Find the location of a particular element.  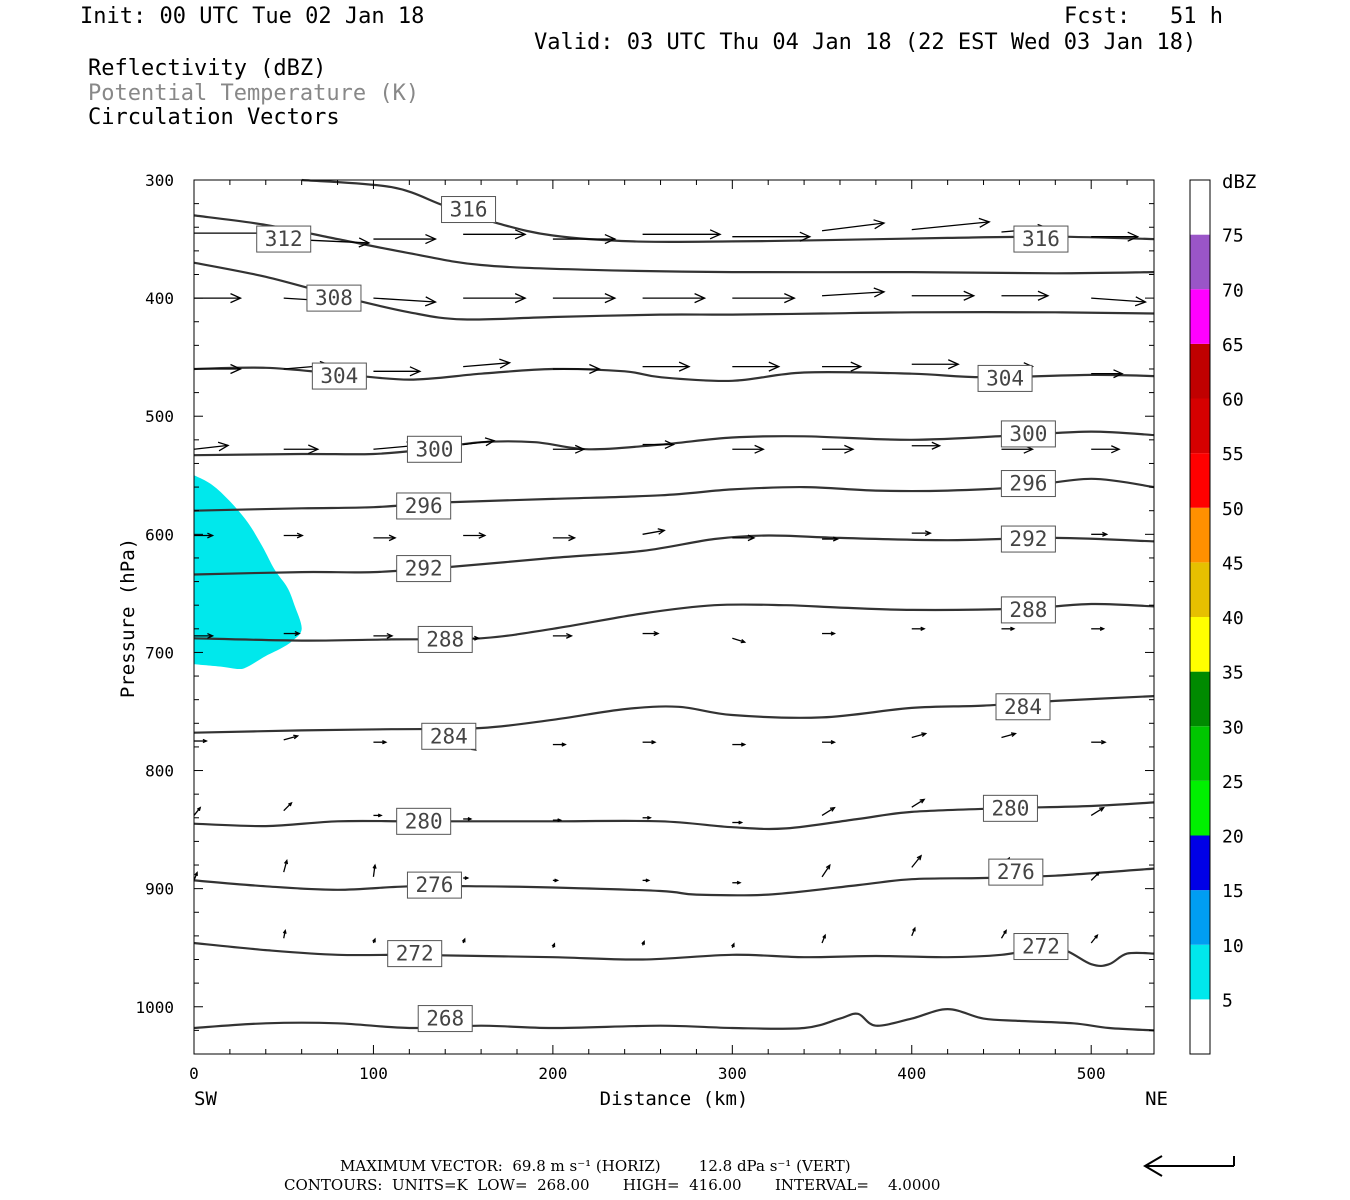

x-tick-label: 200 is located at coordinates (552, 1073).